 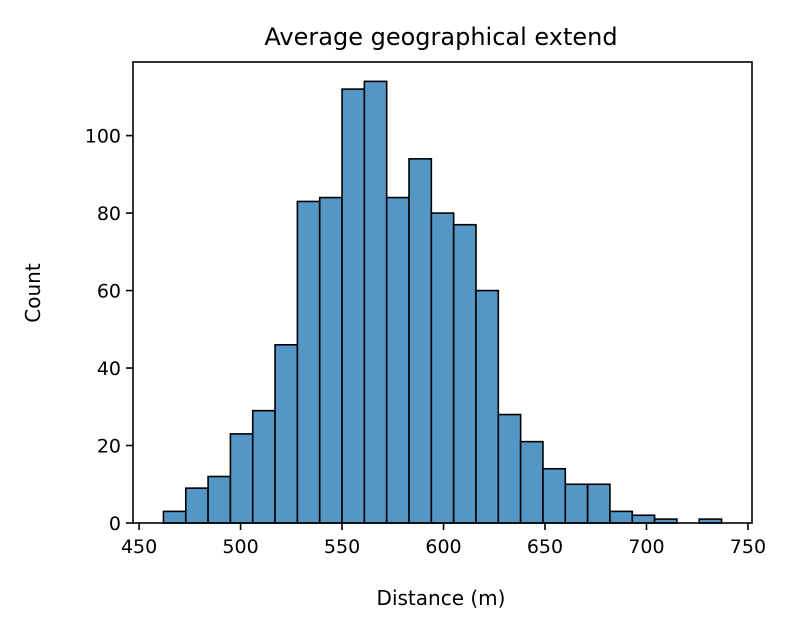 I want to click on x-axis: 450 500 550 600 650 700 750, so click(x=443, y=540).